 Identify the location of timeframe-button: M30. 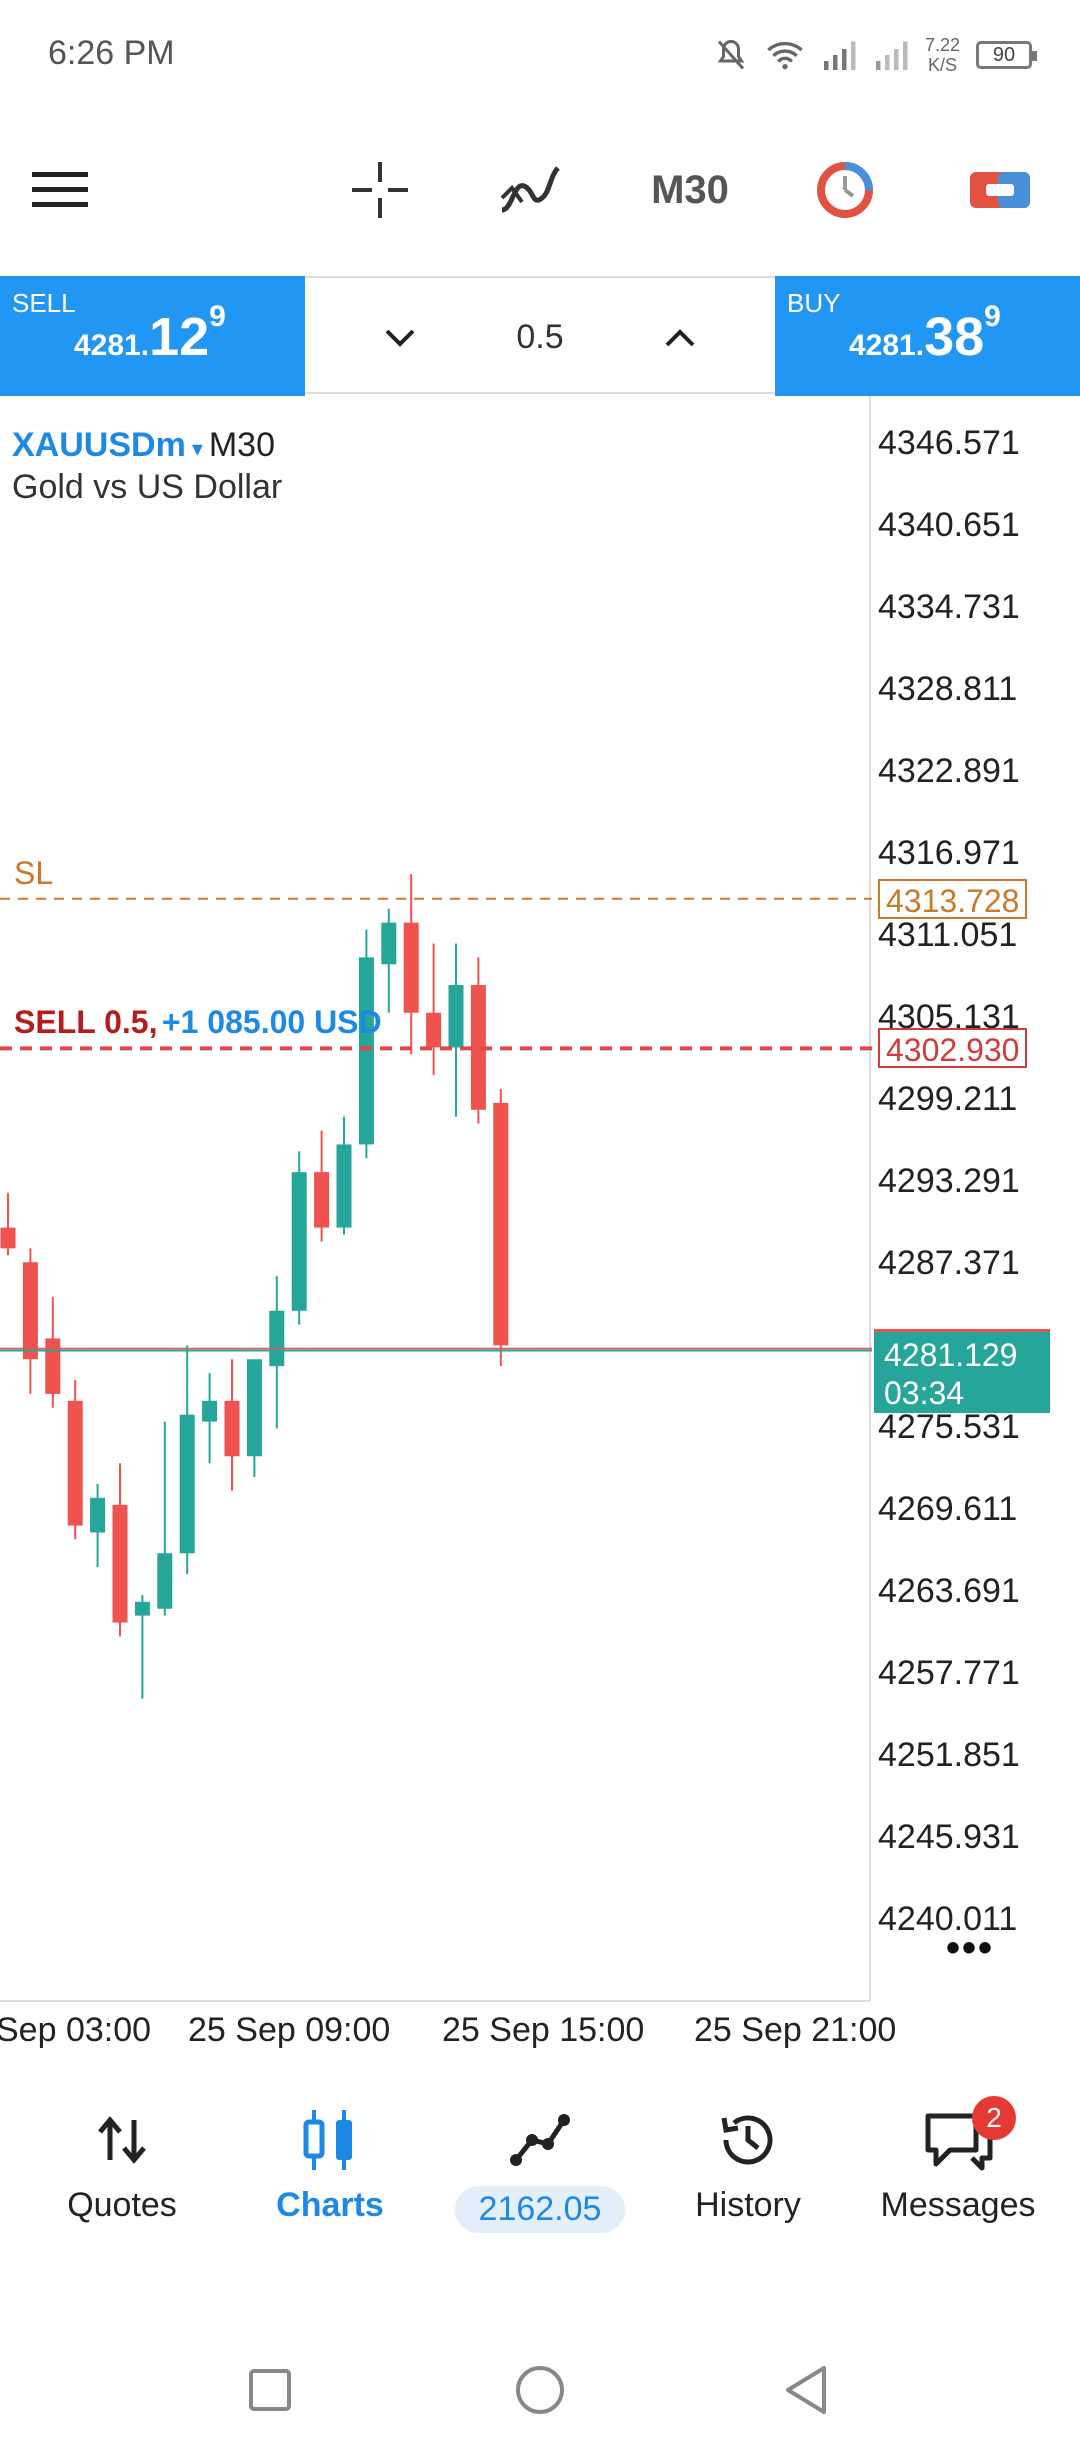
(690, 190).